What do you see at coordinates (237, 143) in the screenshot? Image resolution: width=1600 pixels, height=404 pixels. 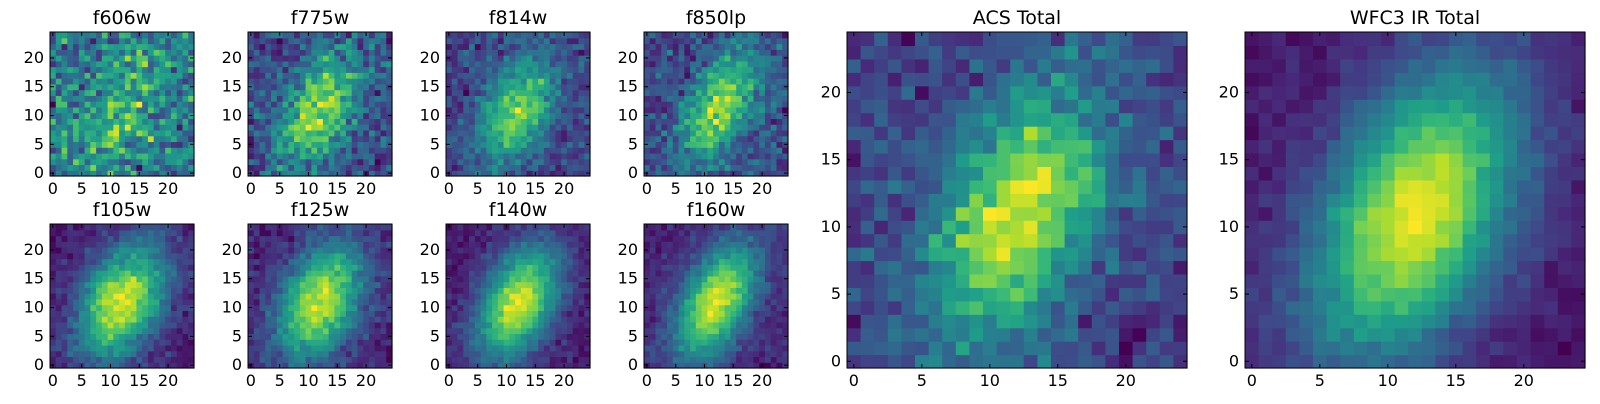 I see `y-tick-label: 5` at bounding box center [237, 143].